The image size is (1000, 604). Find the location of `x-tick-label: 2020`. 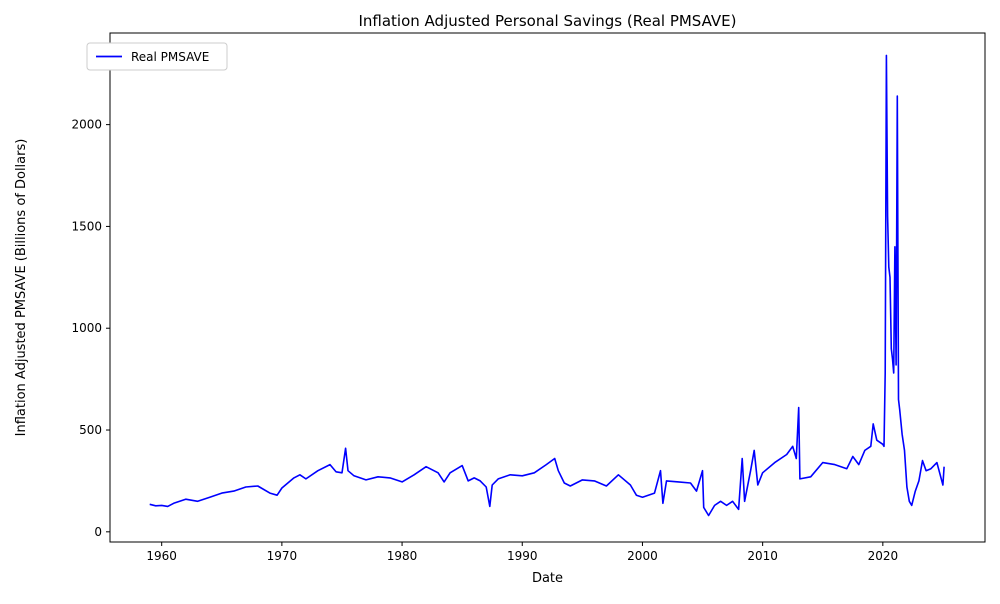

x-tick-label: 2020 is located at coordinates (883, 556).